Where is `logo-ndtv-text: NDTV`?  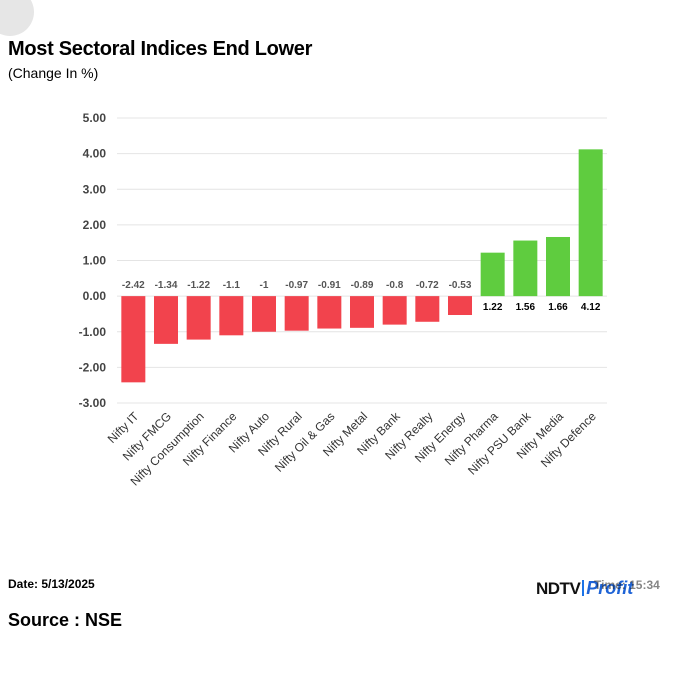 logo-ndtv-text: NDTV is located at coordinates (558, 588).